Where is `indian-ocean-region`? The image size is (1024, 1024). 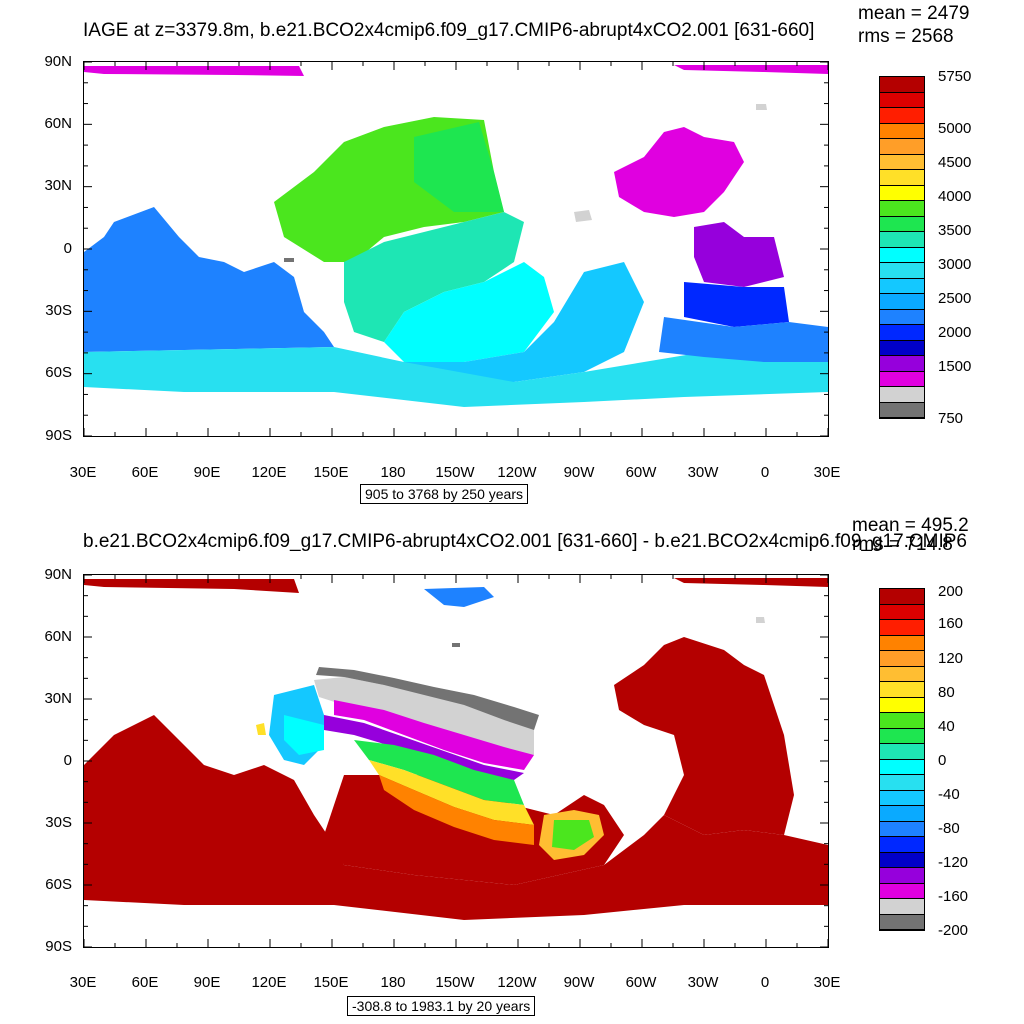
indian-ocean-region is located at coordinates (209, 279).